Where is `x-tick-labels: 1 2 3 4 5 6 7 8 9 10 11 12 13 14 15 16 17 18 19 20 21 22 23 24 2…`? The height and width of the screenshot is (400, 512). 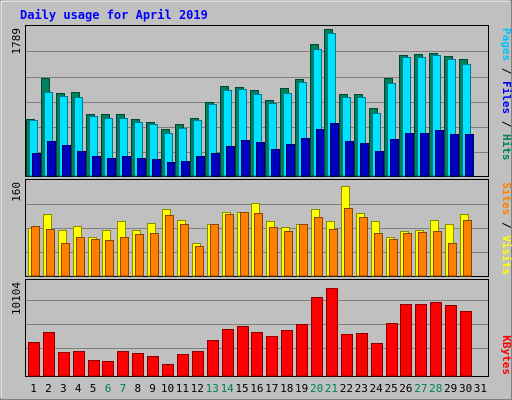
x-tick-labels: 1 2 3 4 5 6 7 8 9 10 11 12 13 14 15 16 17 18 19 20 21 22 23 24 2… is located at coordinates (258, 388).